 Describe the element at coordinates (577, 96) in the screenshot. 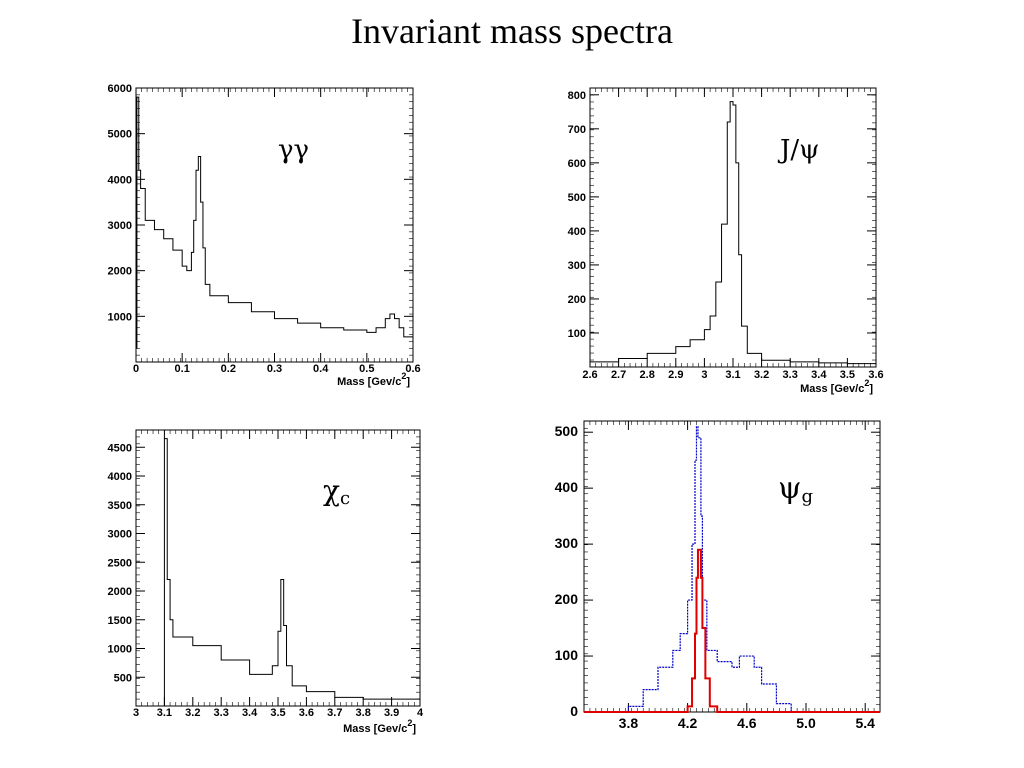

I see `y-tick-label: 800` at that location.